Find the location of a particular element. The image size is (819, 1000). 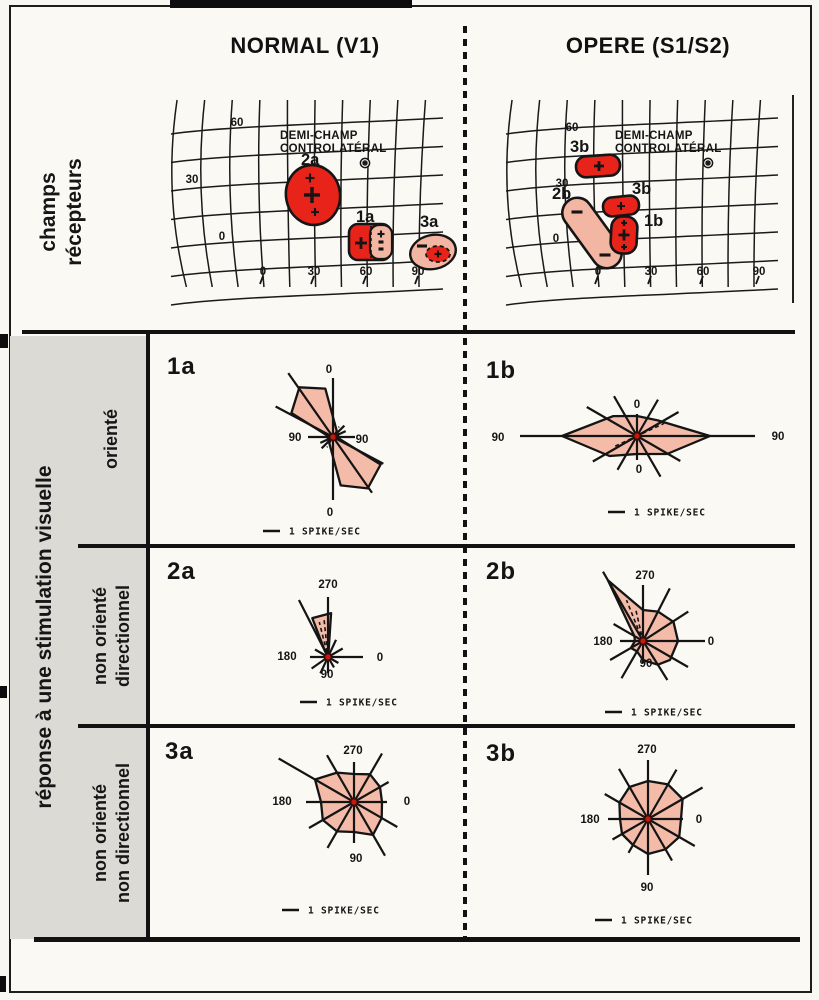

polar-plot-3a: 270 180 0 90 1 SPIKE/SEC is located at coordinates (341, 830).